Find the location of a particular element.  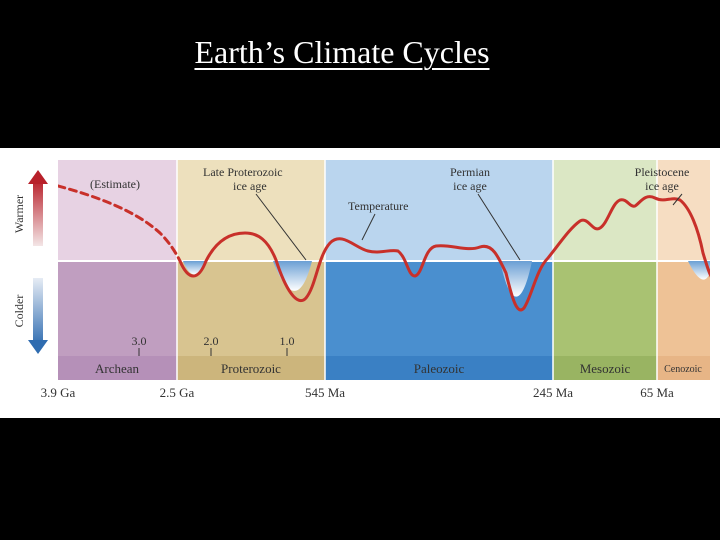

permian-label-line1: Permian is located at coordinates (470, 172).